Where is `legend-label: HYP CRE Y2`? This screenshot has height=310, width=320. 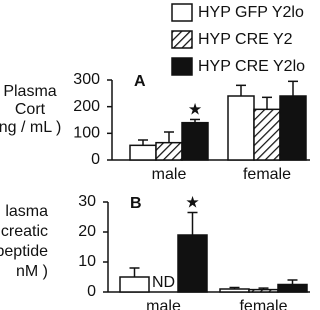
legend-label: HYP CRE Y2 is located at coordinates (245, 39).